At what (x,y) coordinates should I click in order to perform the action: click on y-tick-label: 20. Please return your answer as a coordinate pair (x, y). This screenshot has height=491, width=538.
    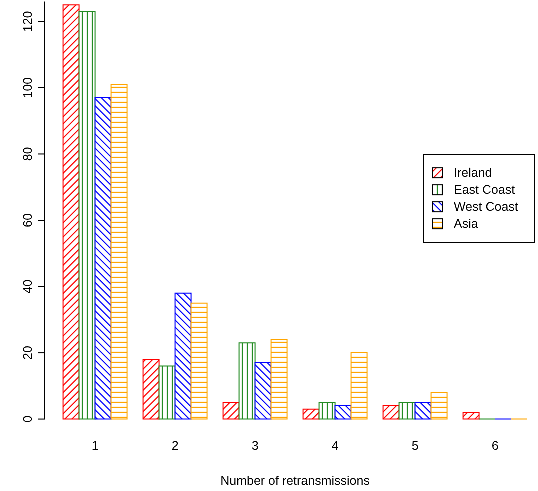
    Looking at the image, I should click on (28, 353).